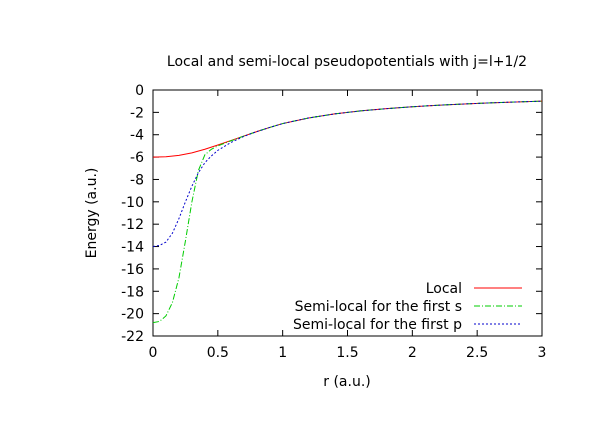  Describe the element at coordinates (542, 353) in the screenshot. I see `x-tick-label: 3` at that location.